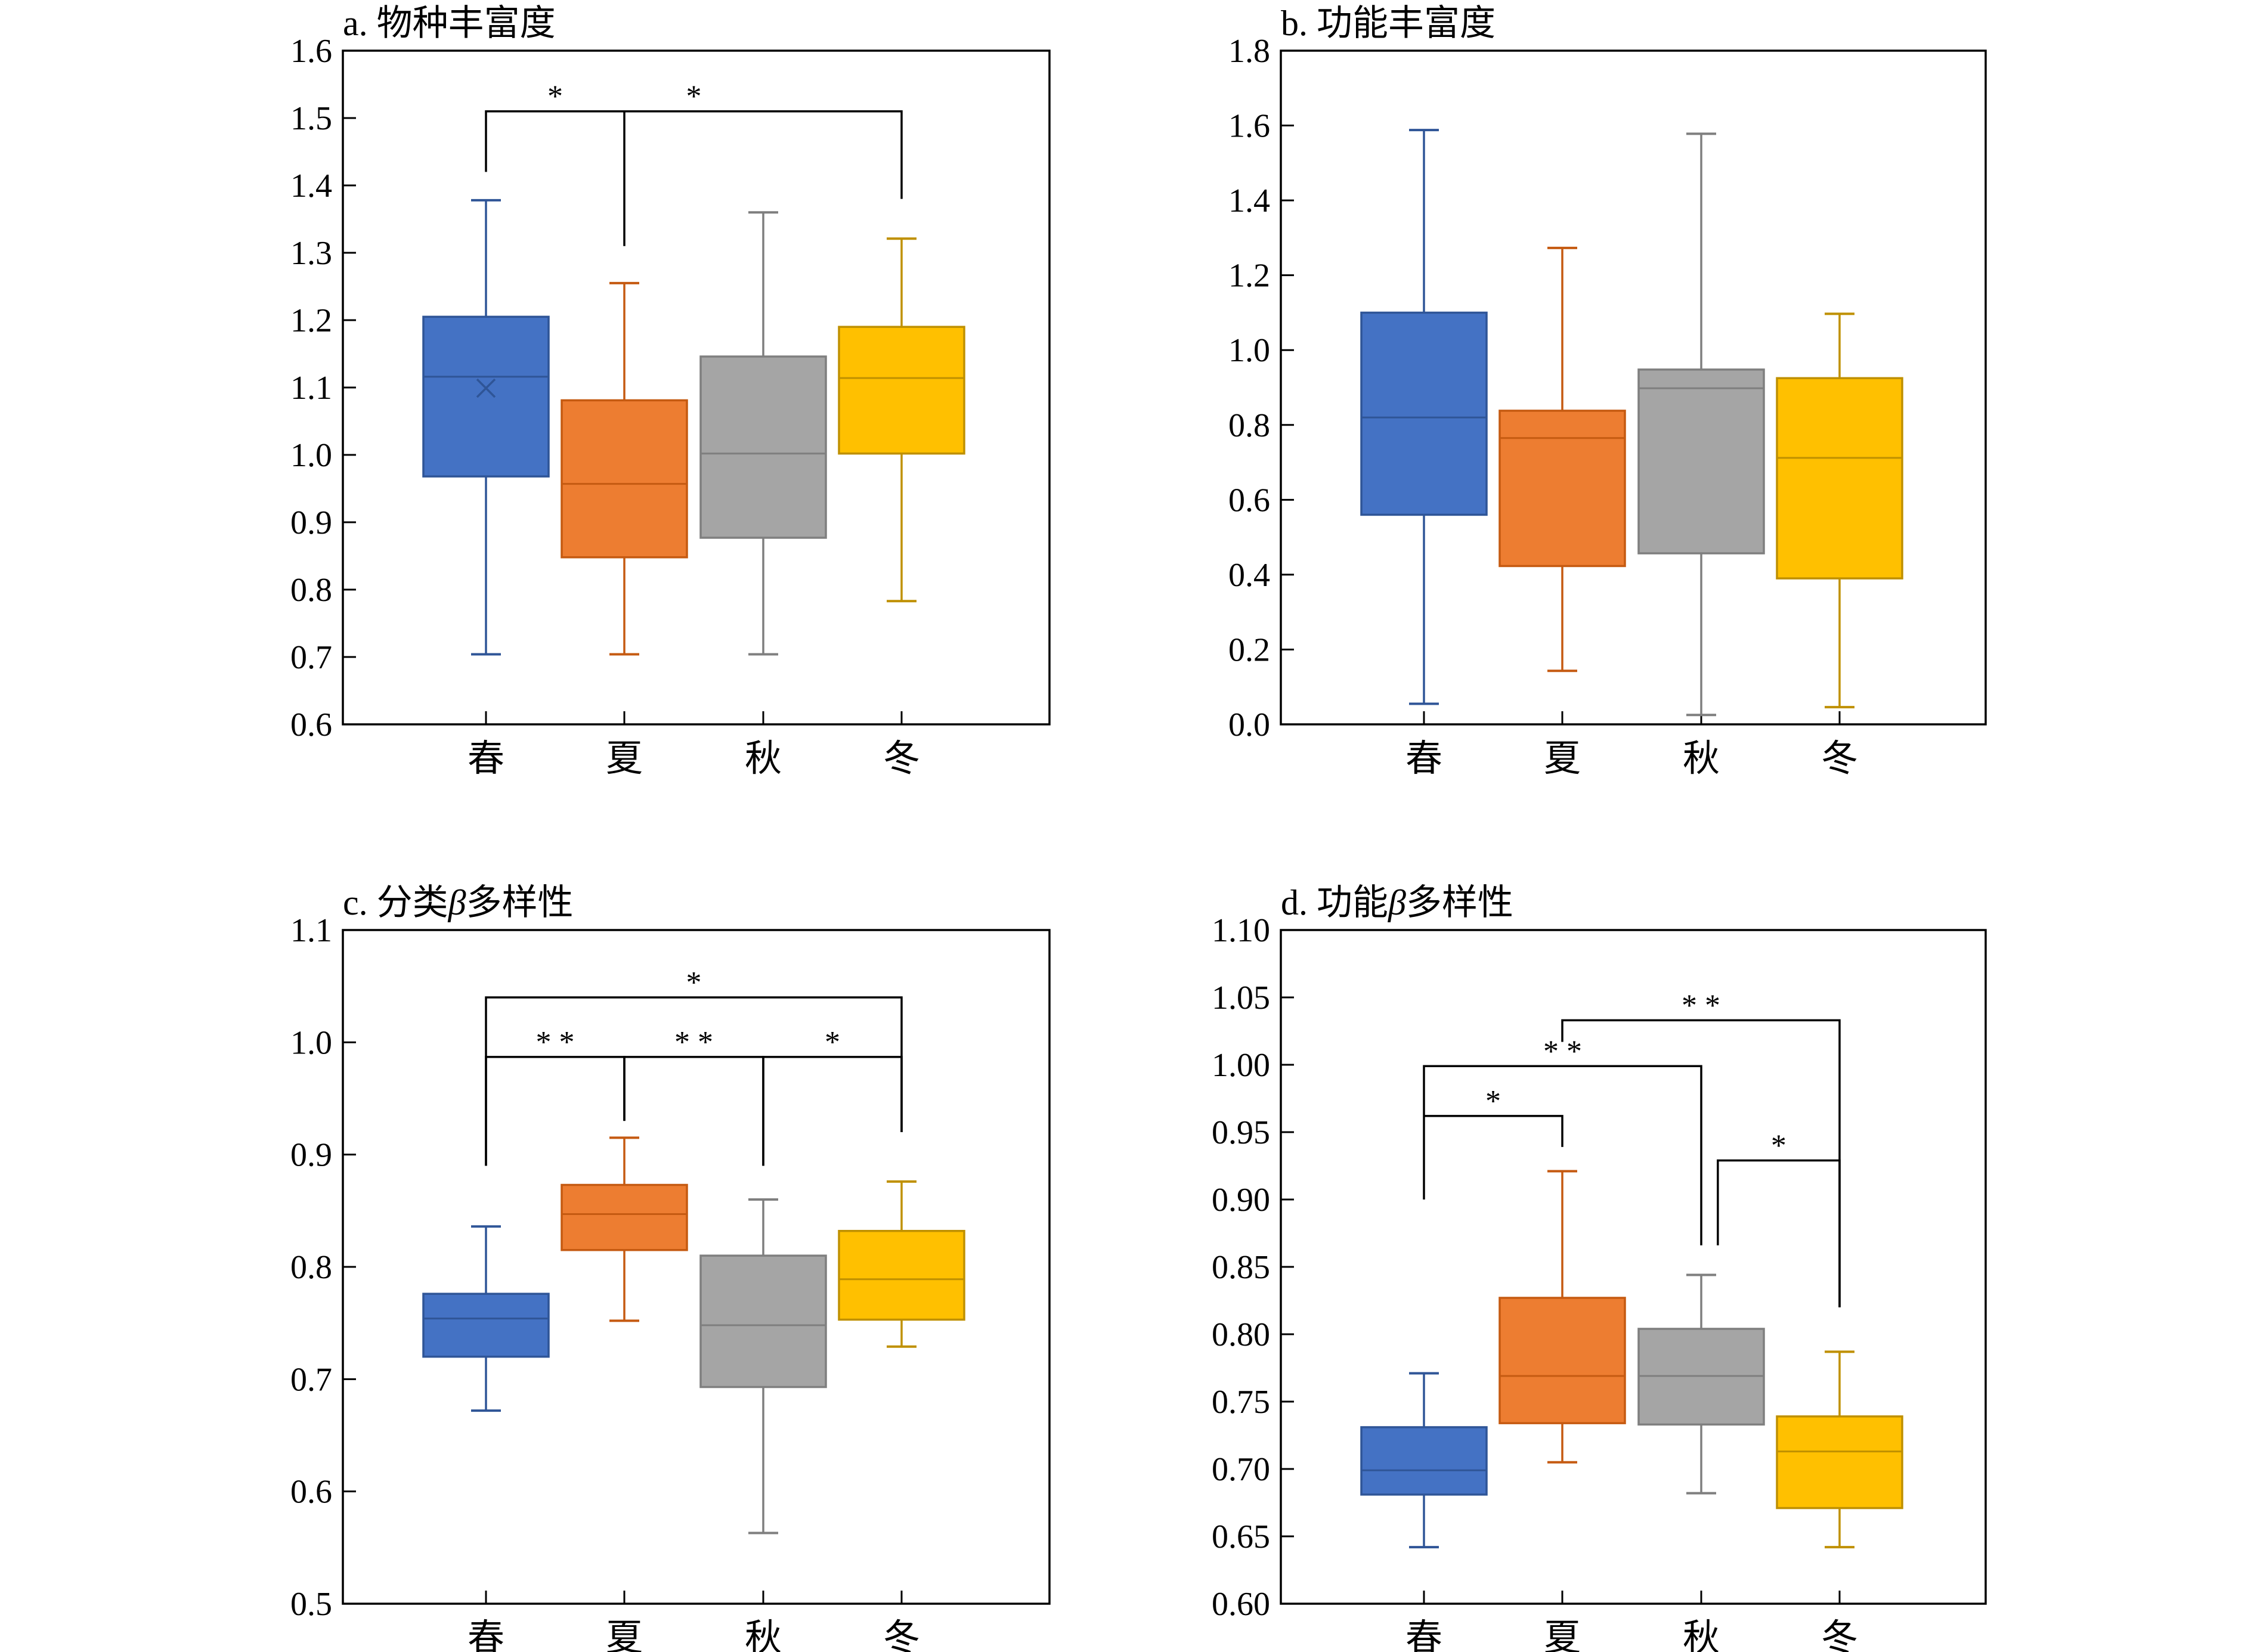  I want to click on y-tick-label: 1.05, so click(1241, 998).